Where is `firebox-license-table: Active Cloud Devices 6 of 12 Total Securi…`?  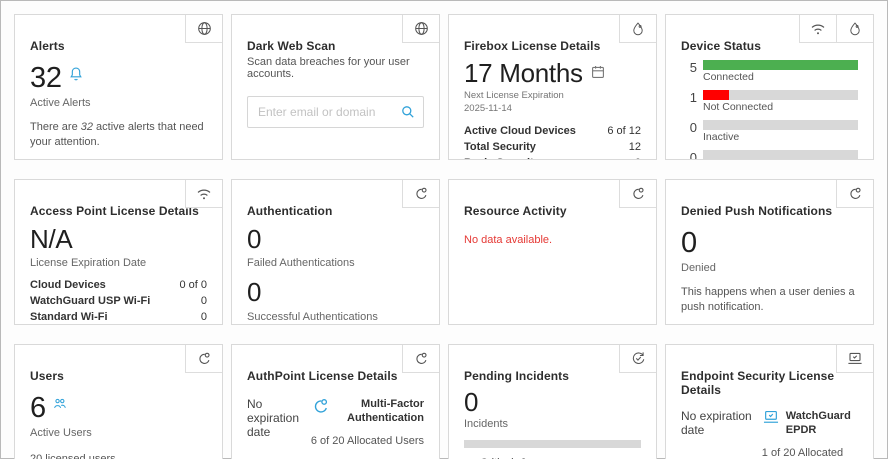 firebox-license-table: Active Cloud Devices 6 of 12 Total Securi… is located at coordinates (552, 141).